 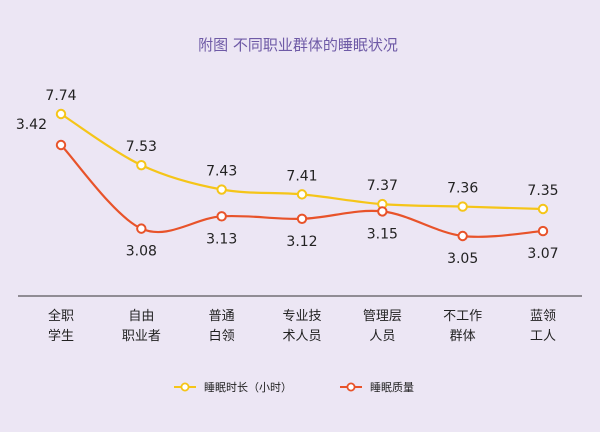 I want to click on series-1-label: 7.41, so click(x=301, y=176).